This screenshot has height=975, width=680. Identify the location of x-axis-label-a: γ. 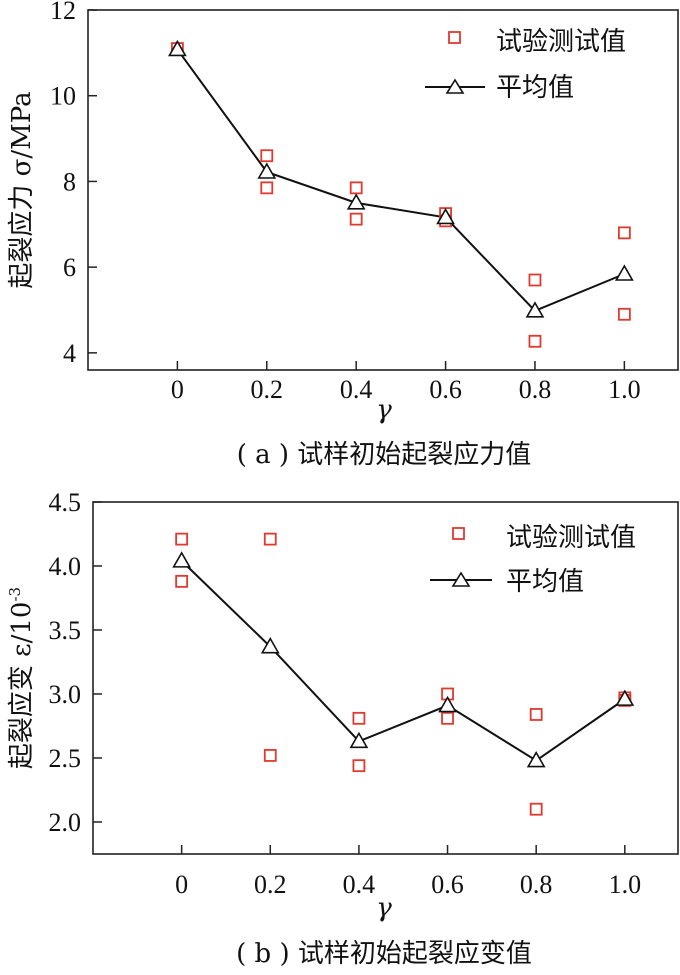
(384, 410).